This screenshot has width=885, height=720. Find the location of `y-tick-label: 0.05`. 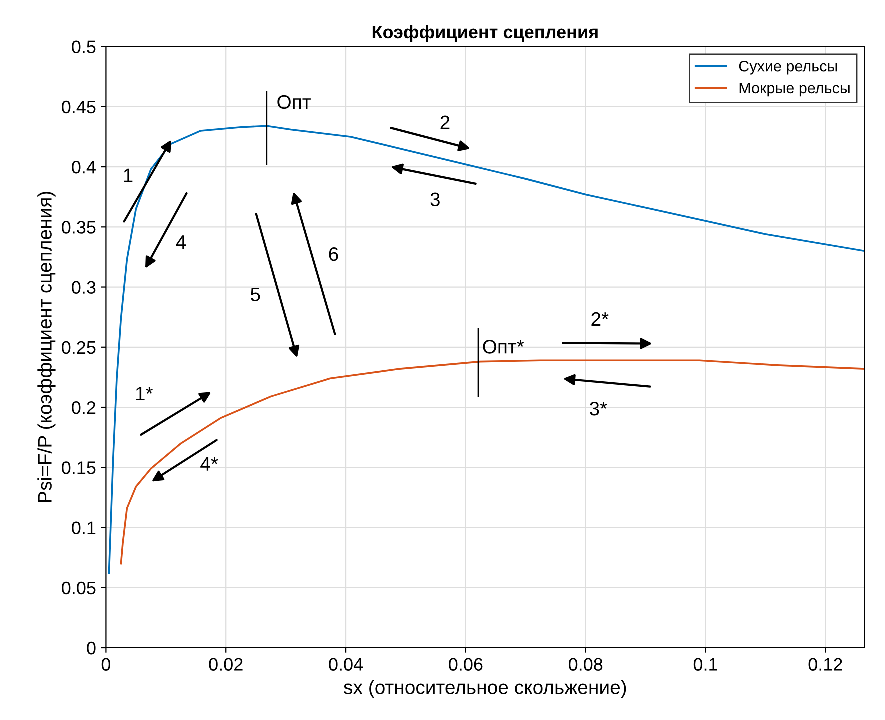

y-tick-label: 0.05 is located at coordinates (79, 588).